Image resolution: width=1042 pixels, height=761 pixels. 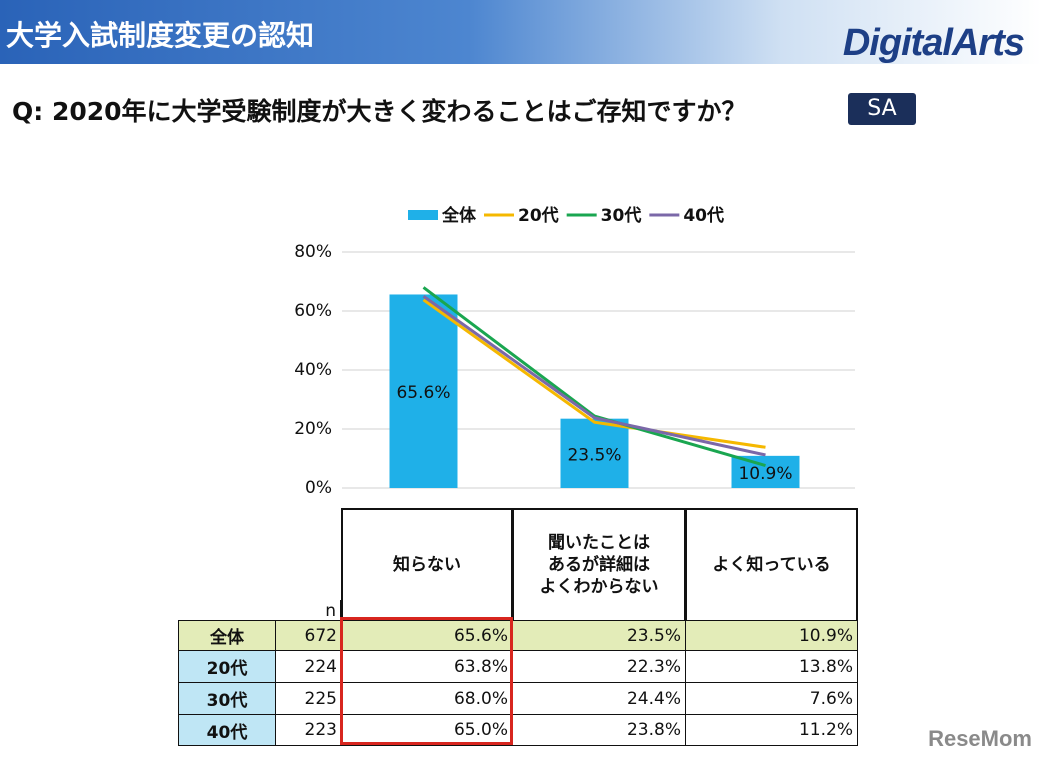 I want to click on column-header: 聞いたことは あるが詳細は よくわからない, so click(x=599, y=565).